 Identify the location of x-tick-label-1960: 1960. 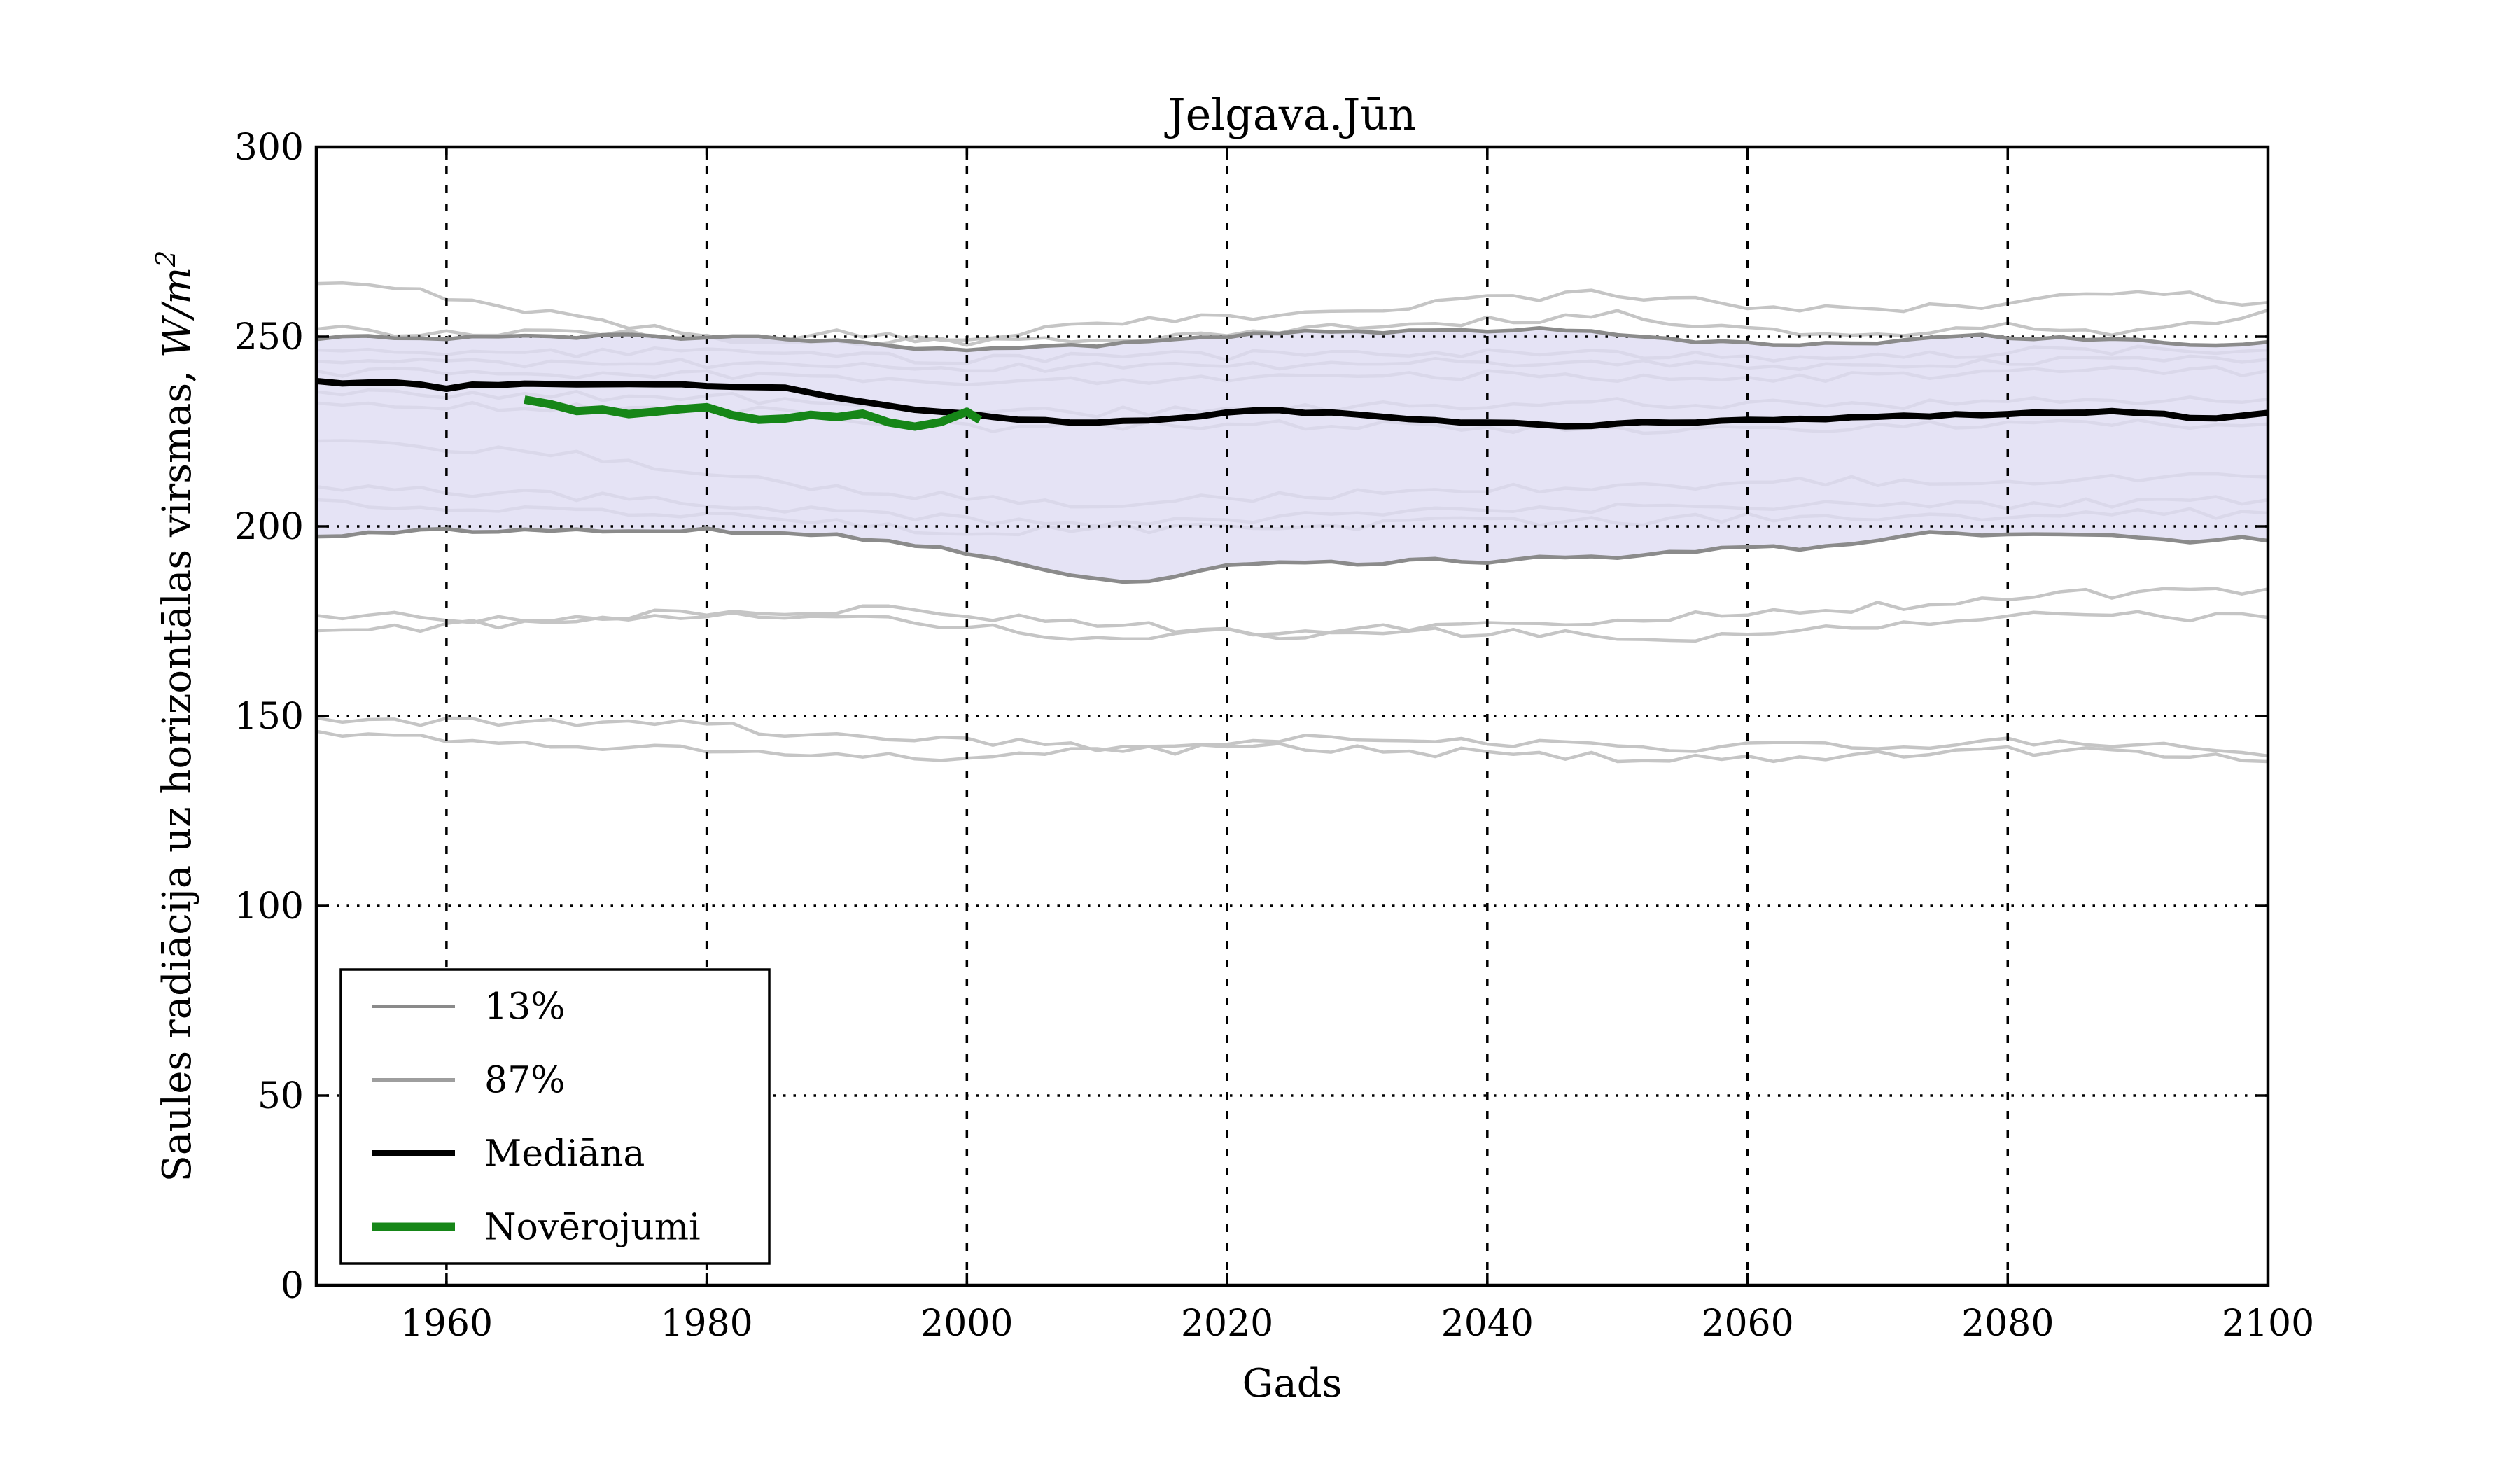
(446, 1324).